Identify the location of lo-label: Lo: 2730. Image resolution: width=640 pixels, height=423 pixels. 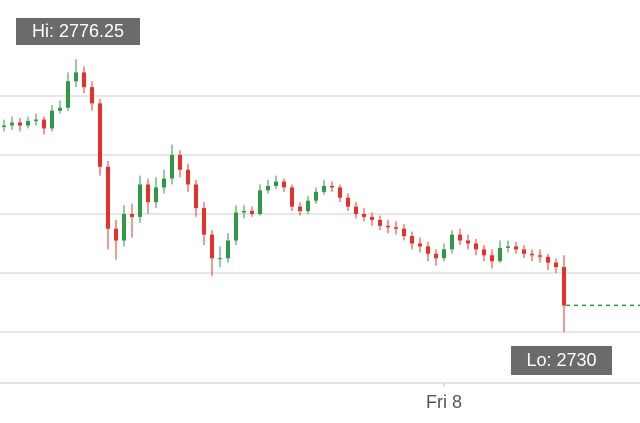
(561, 360).